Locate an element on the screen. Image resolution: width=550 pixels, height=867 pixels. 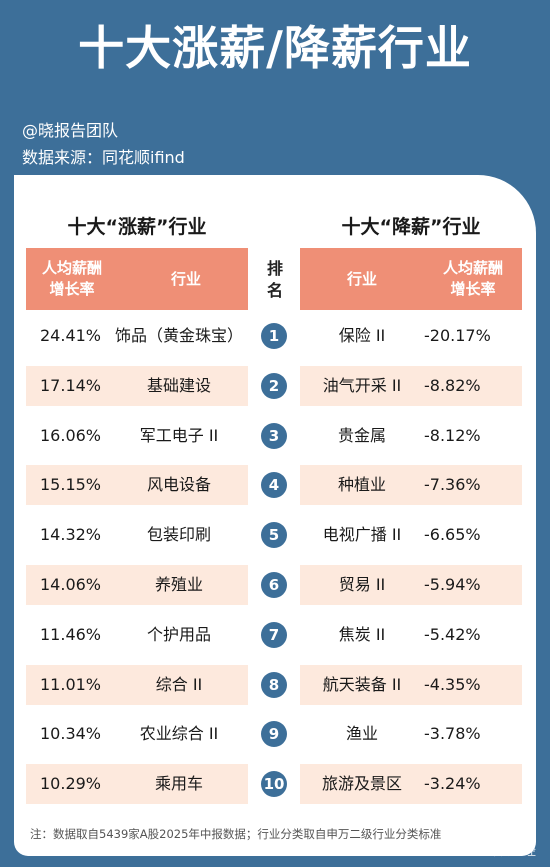
left-growth-value: 14.32% is located at coordinates (71, 534).